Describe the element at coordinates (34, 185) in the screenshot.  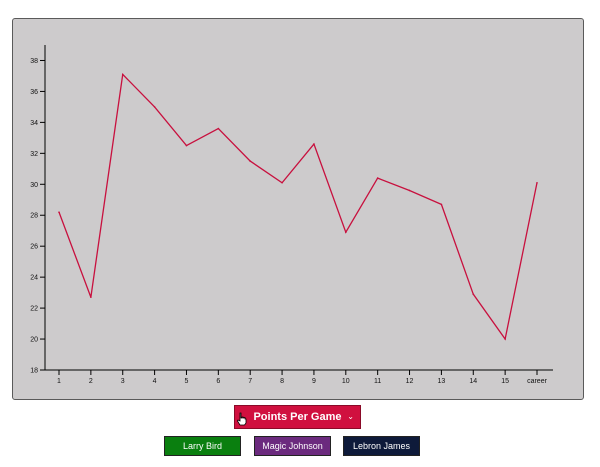
I see `y-tick-label: 30` at that location.